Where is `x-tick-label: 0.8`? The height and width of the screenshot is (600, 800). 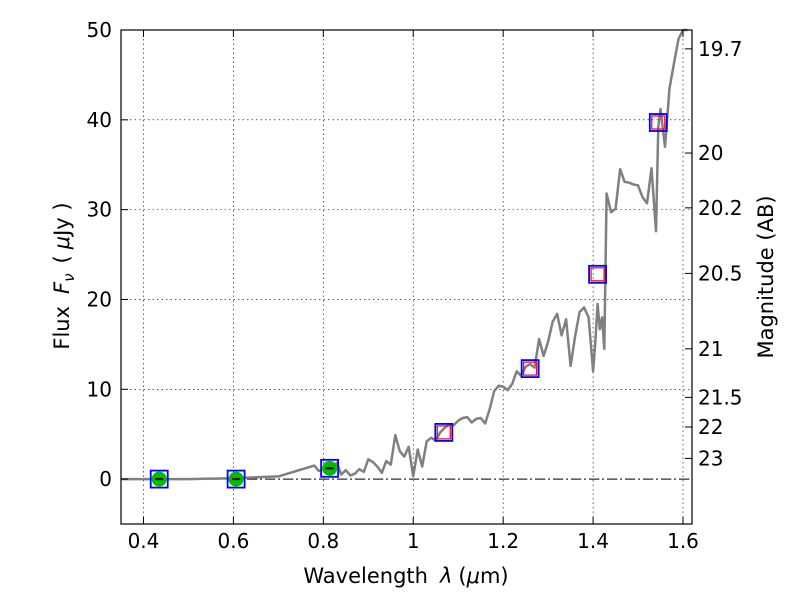 x-tick-label: 0.8 is located at coordinates (323, 541).